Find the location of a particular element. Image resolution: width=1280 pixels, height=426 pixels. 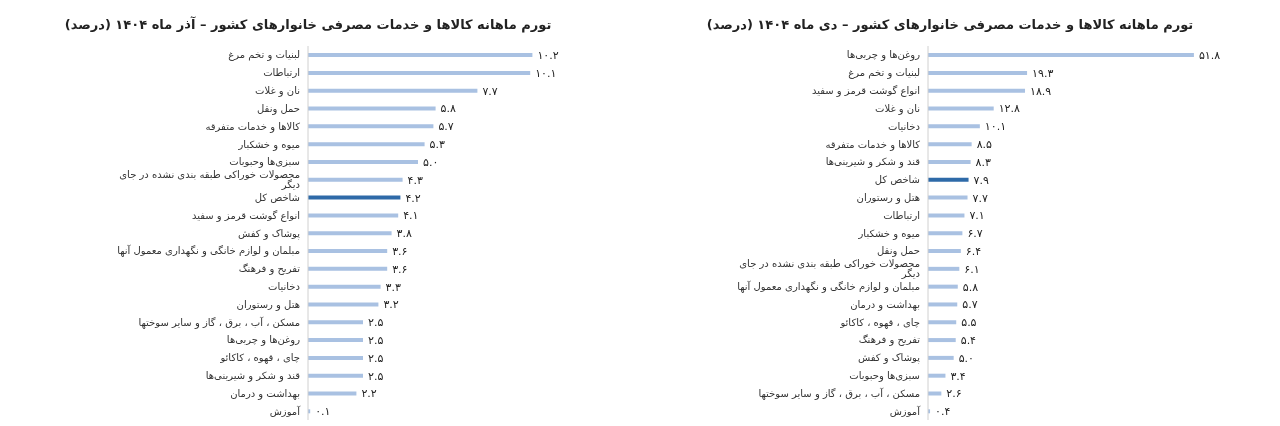

data-label: ۵.۷ is located at coordinates (970, 305).